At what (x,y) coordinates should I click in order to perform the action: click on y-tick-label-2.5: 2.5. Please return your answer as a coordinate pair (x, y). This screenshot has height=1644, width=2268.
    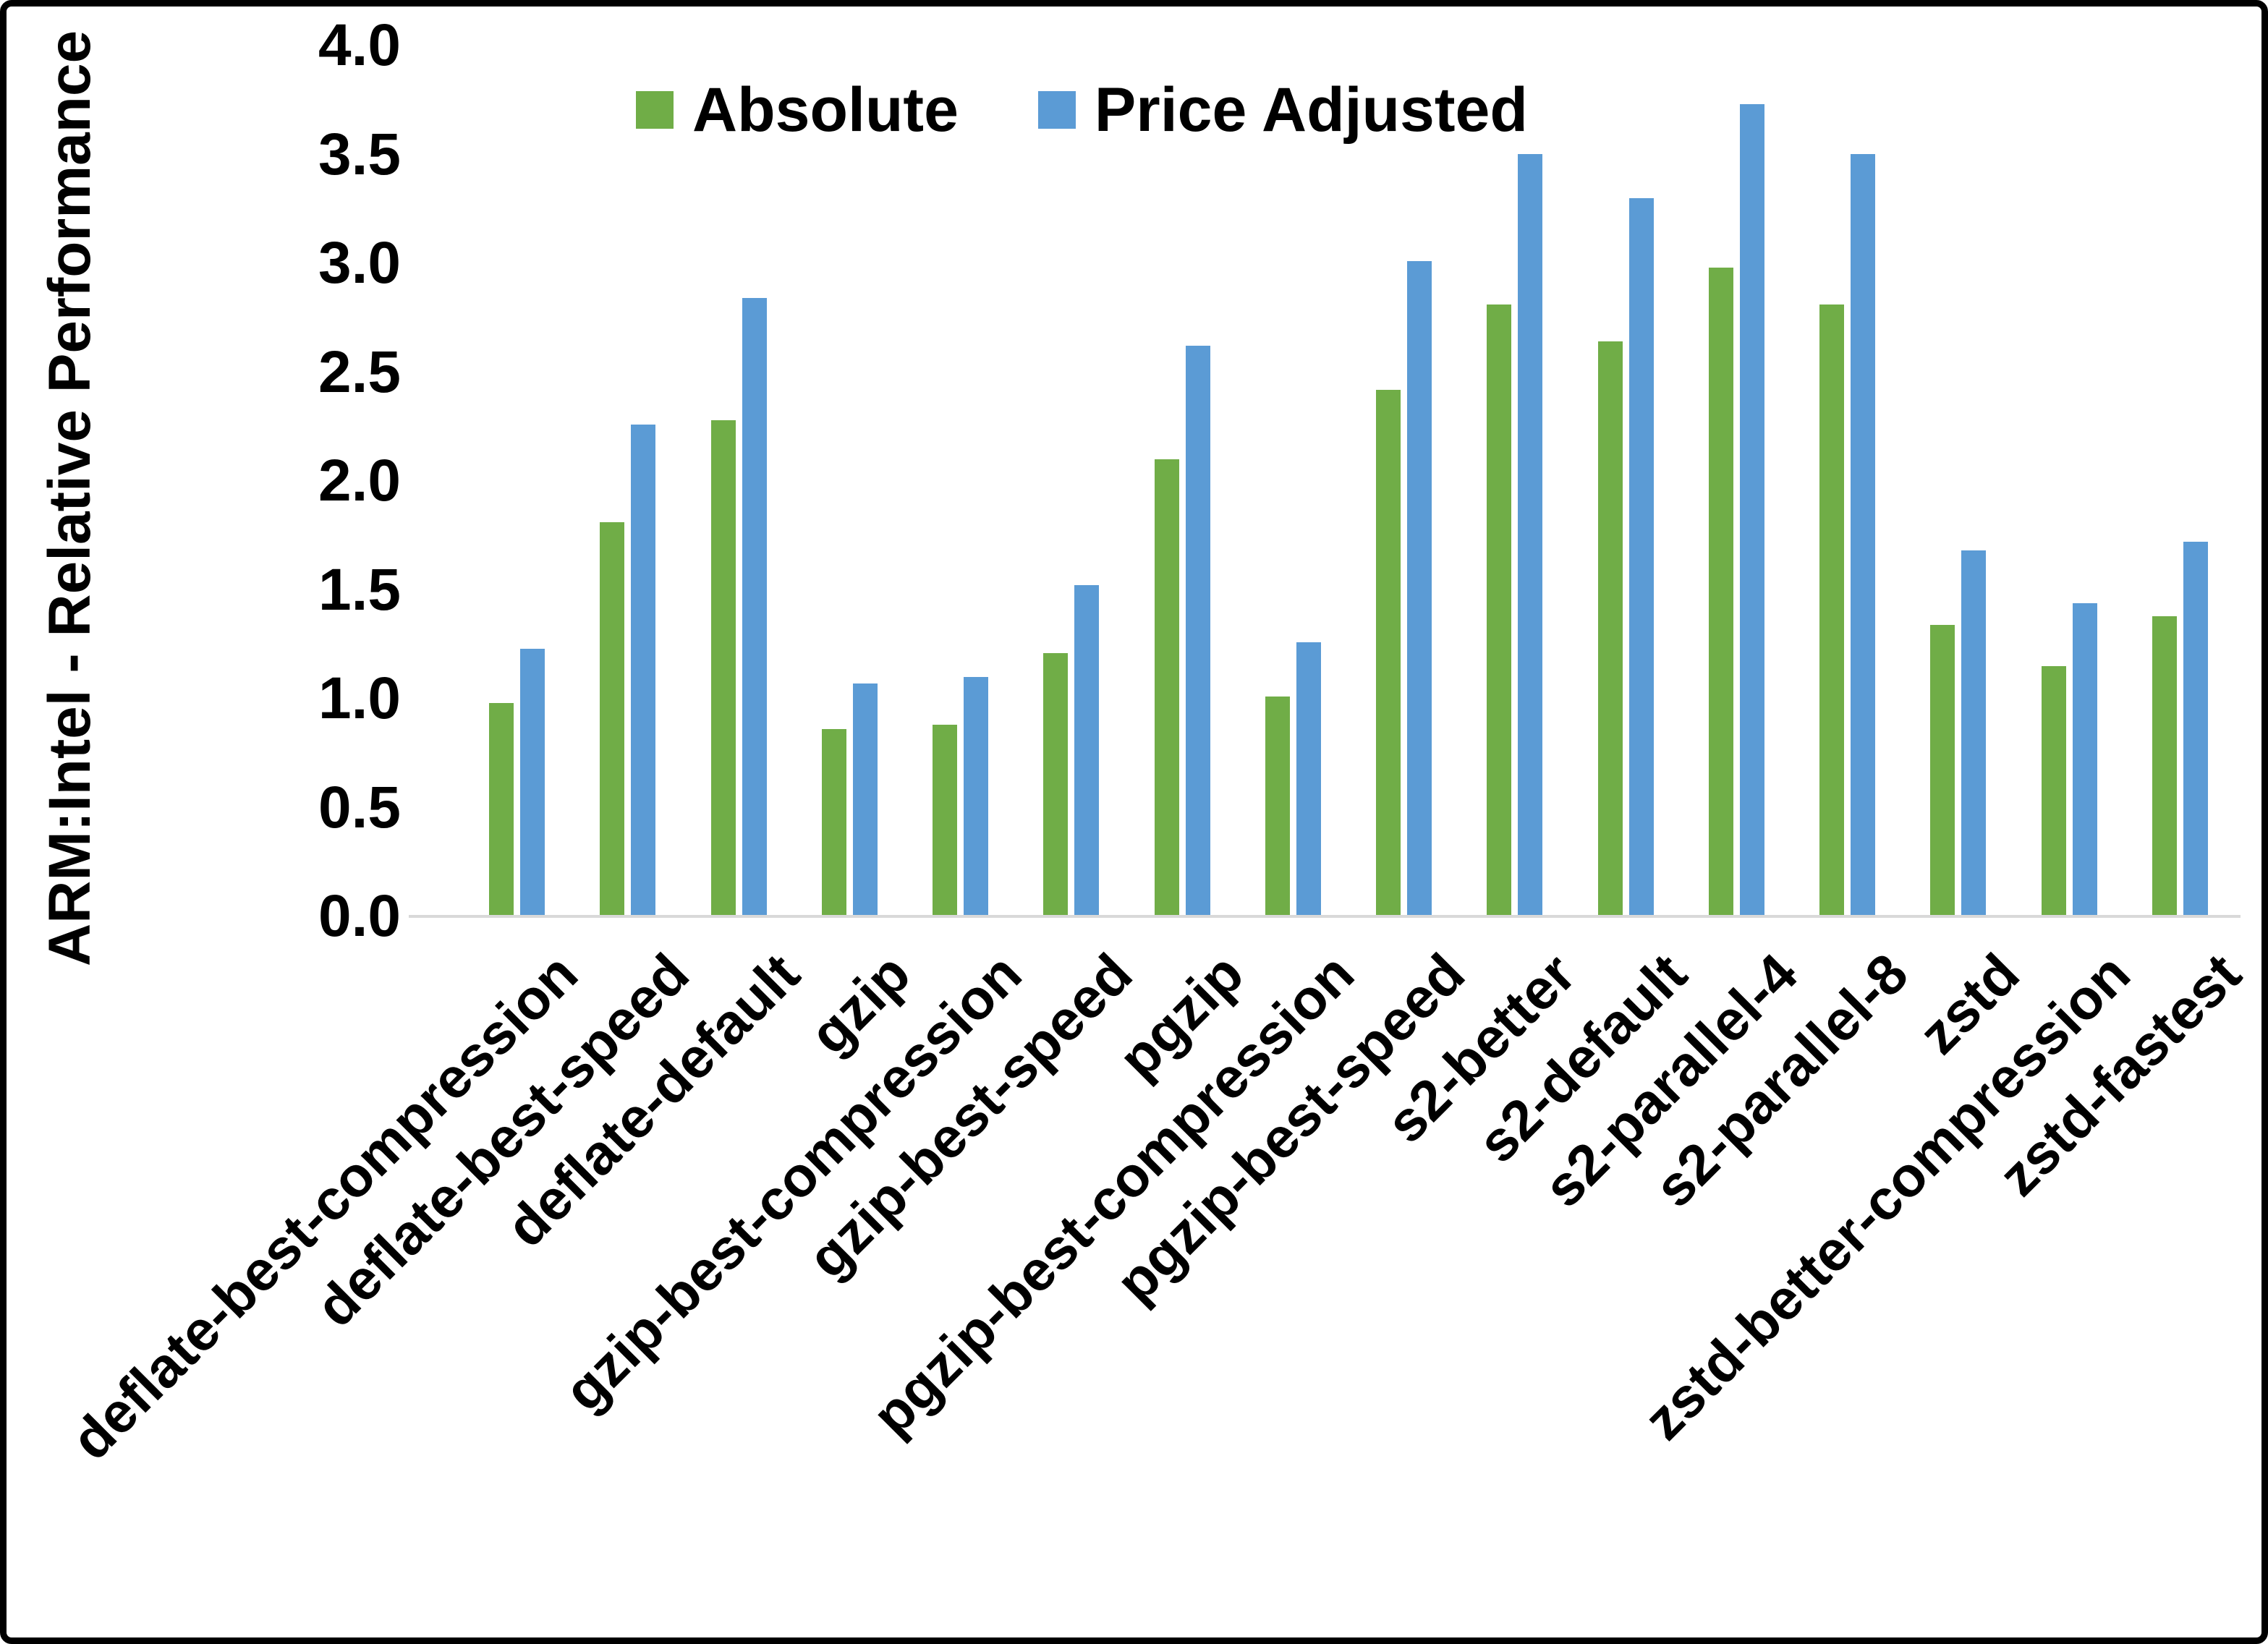
    Looking at the image, I should click on (359, 371).